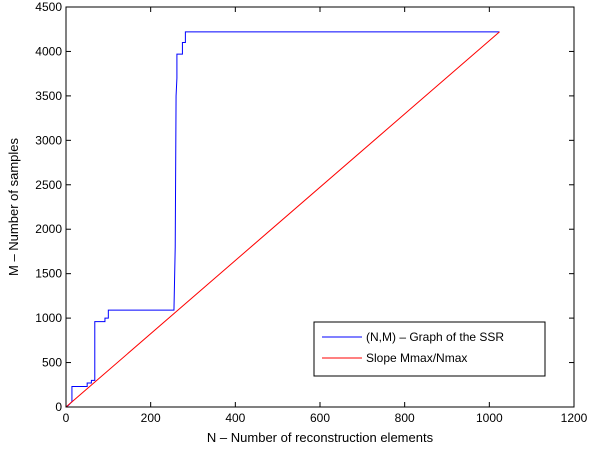 This screenshot has height=454, width=590. Describe the element at coordinates (58, 407) in the screenshot. I see `y-tick-label: 0` at that location.